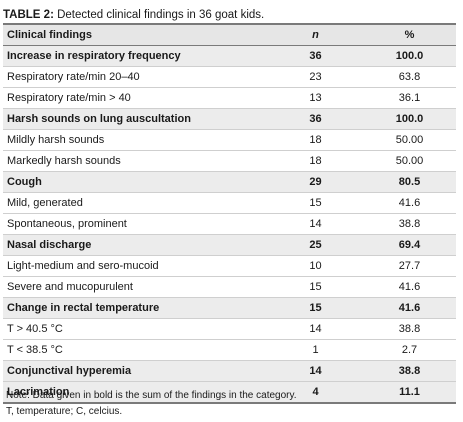  I want to click on finding-cell: T > 40.5 °C, so click(135, 329).